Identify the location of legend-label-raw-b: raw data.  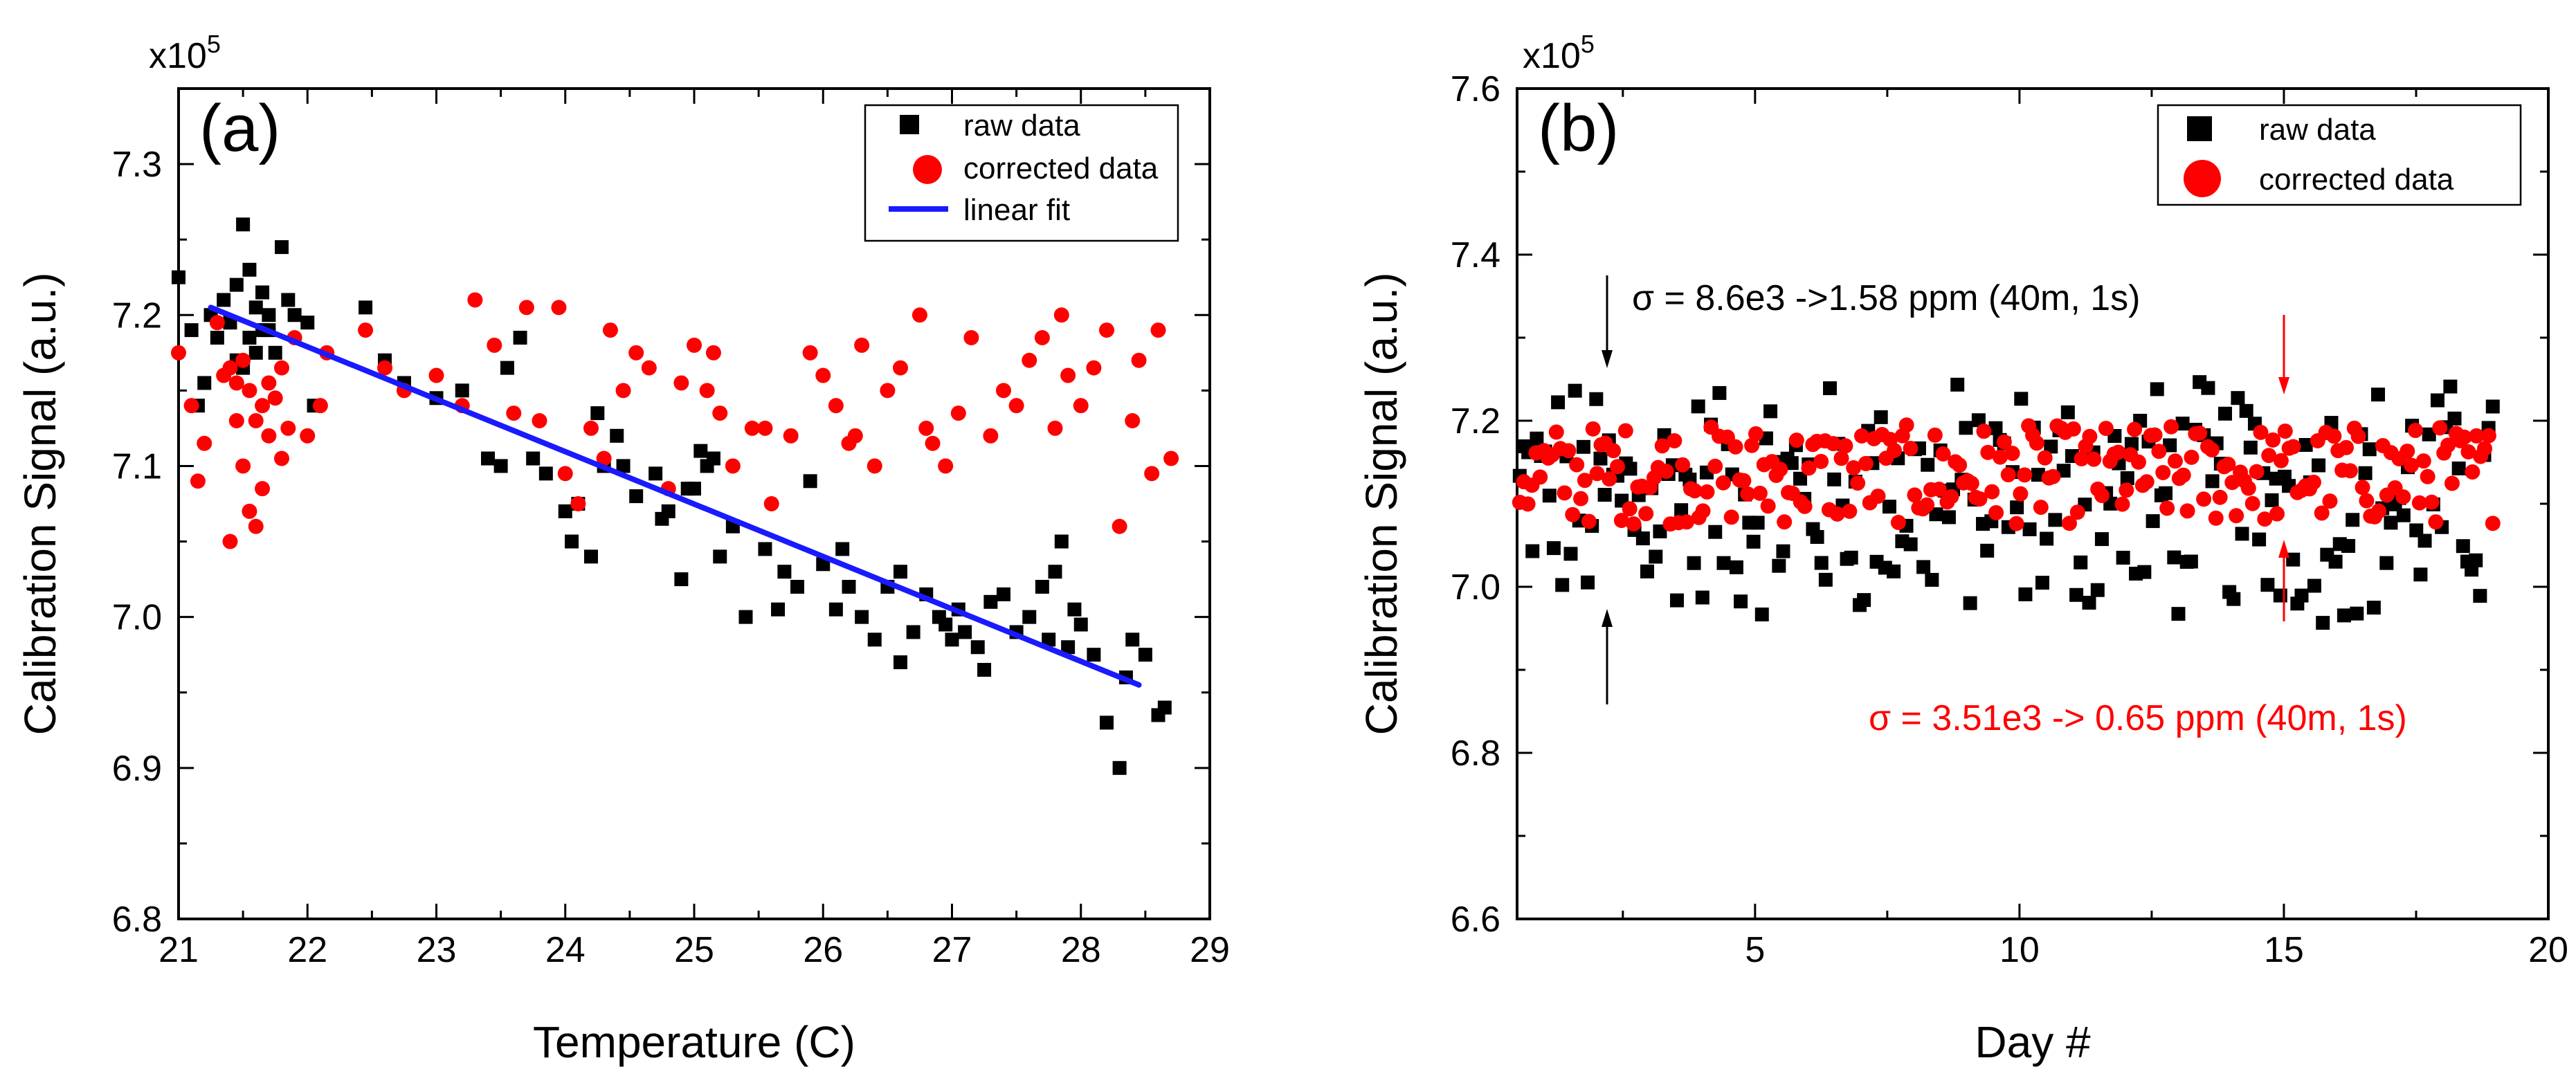
(2317, 130).